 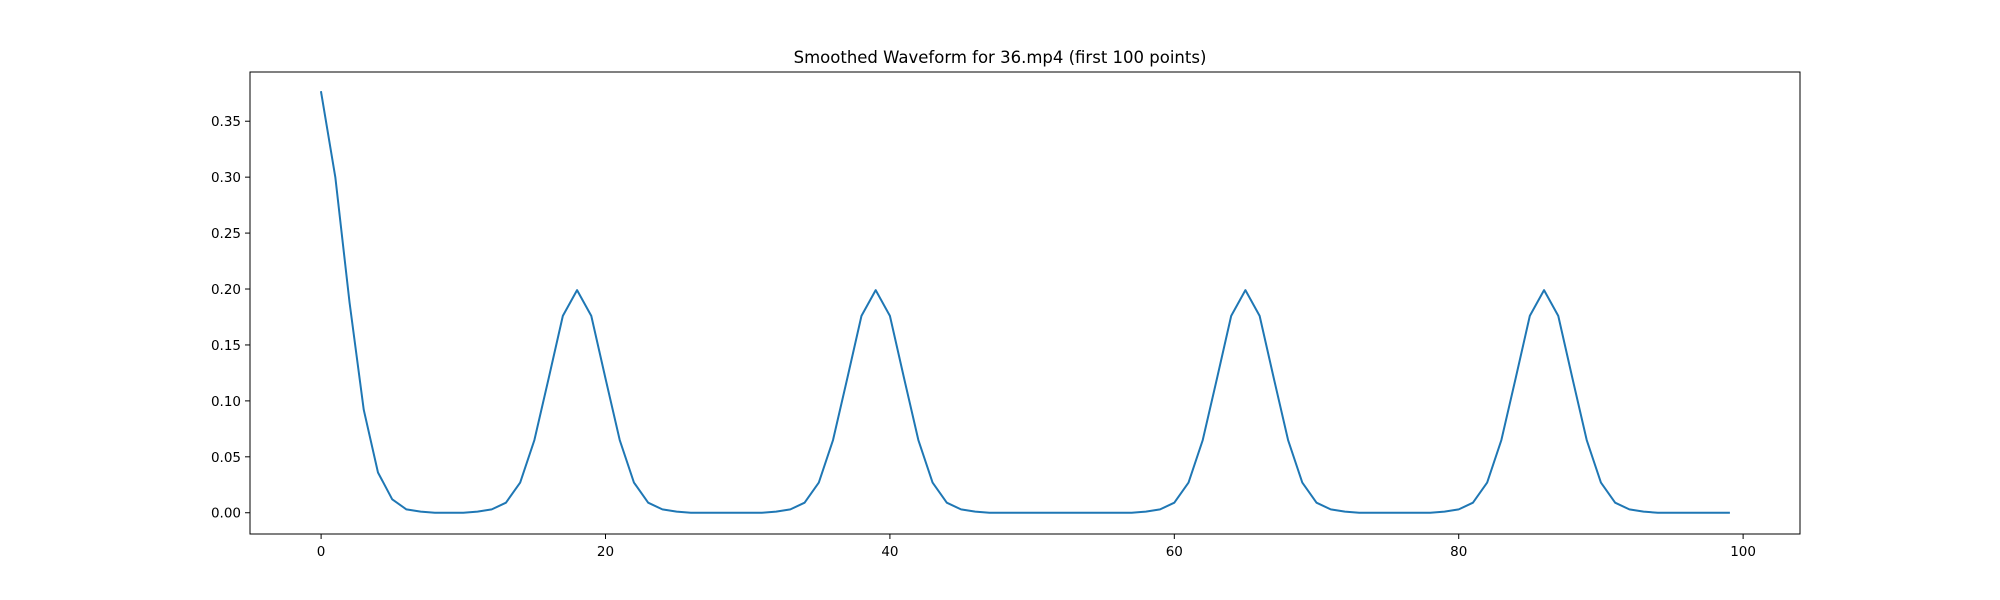 I want to click on x-axis: 0 20 40 60 80 100, so click(x=1036, y=547).